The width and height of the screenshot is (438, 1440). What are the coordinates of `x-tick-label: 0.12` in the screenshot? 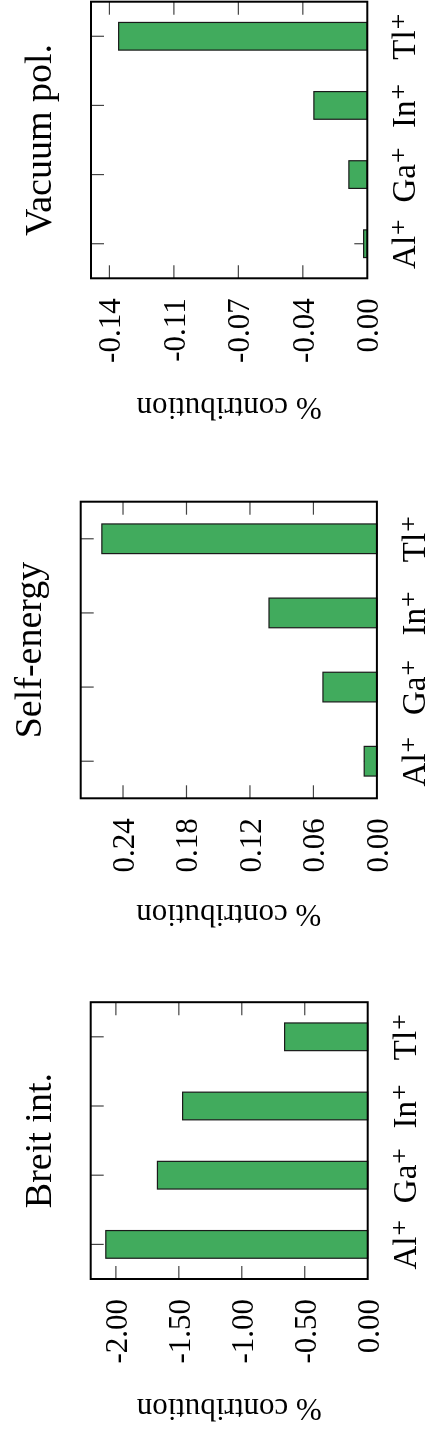 It's located at (250, 845).